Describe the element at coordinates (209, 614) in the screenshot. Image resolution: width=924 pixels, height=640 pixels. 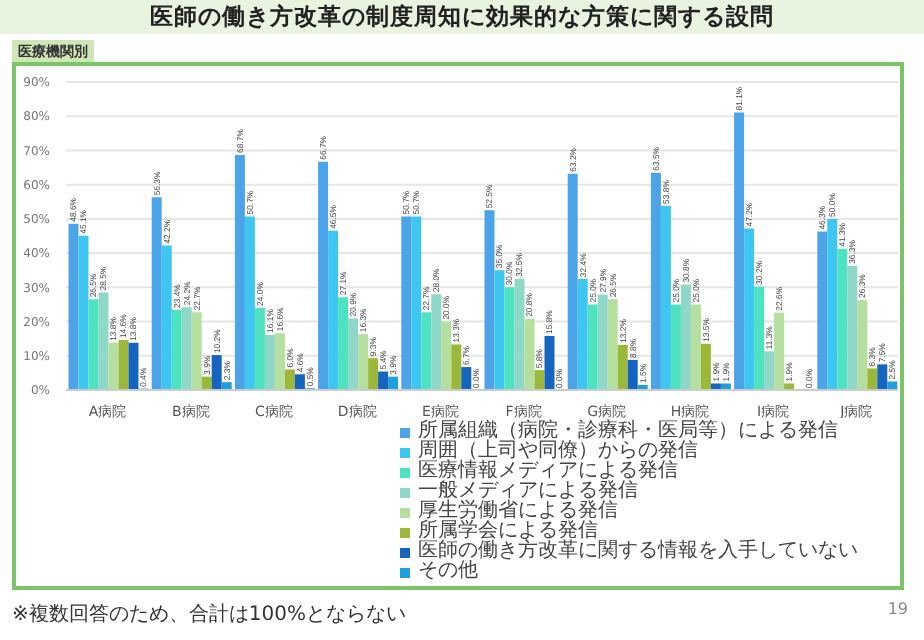
I see `text: ※複数回答のため、合計は100%とならない` at that location.